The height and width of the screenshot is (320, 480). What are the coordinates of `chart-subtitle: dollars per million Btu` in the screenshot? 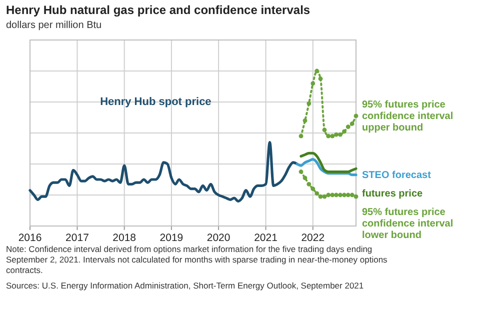 It's located at (54, 25).